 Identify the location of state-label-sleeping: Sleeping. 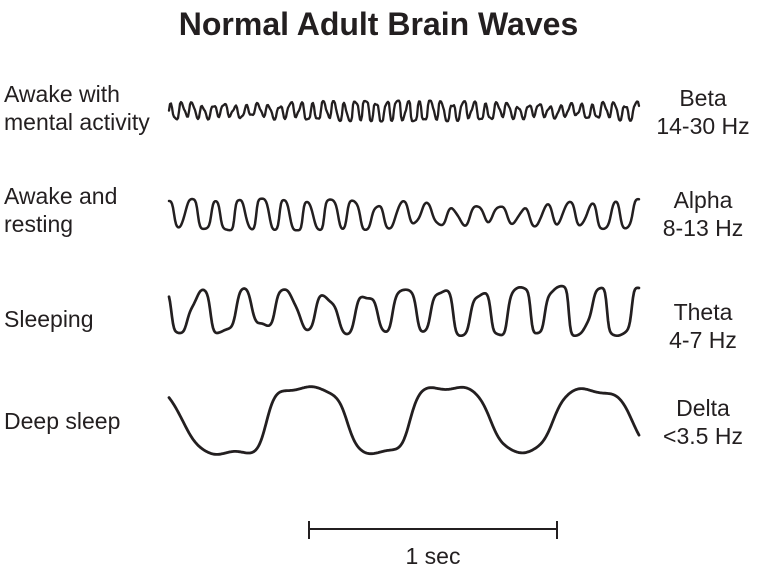
(49, 319).